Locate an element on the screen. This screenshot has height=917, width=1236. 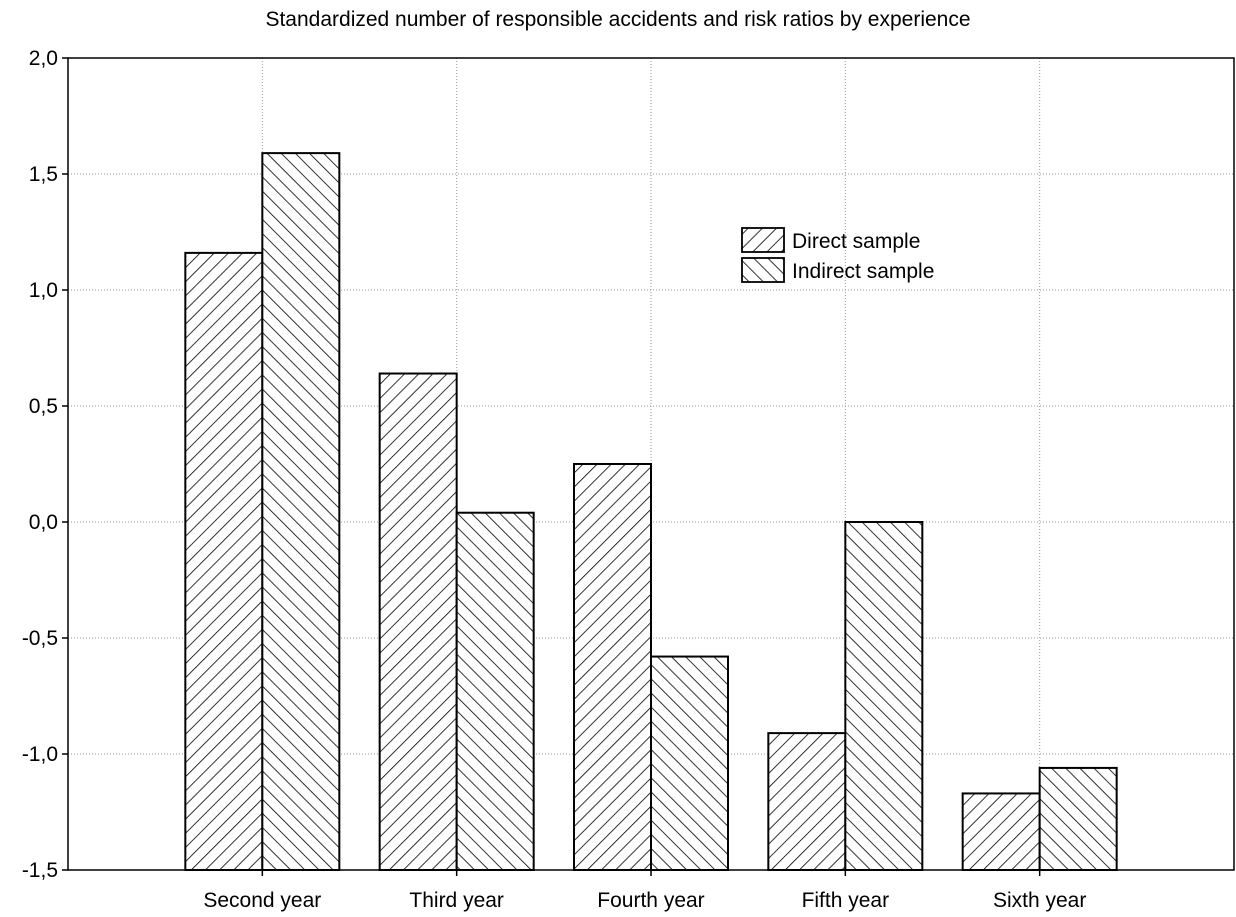
y-tick-label: 0,0 is located at coordinates (43, 522).